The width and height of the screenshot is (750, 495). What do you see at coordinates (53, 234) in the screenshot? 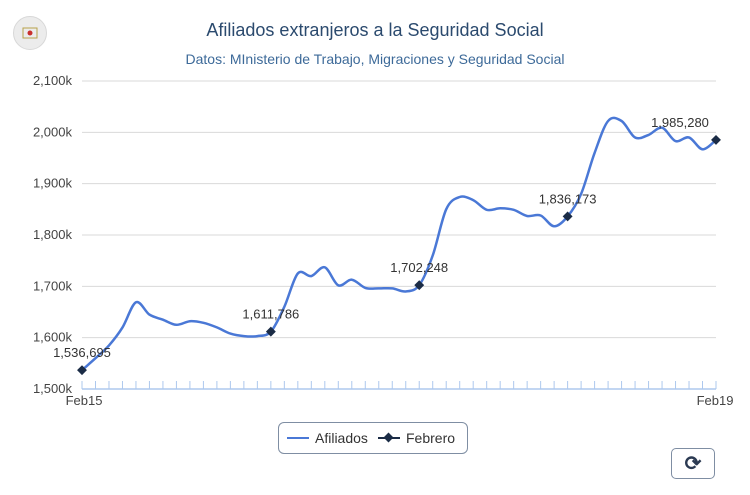
I see `y-tick-label: 1,800k` at bounding box center [53, 234].